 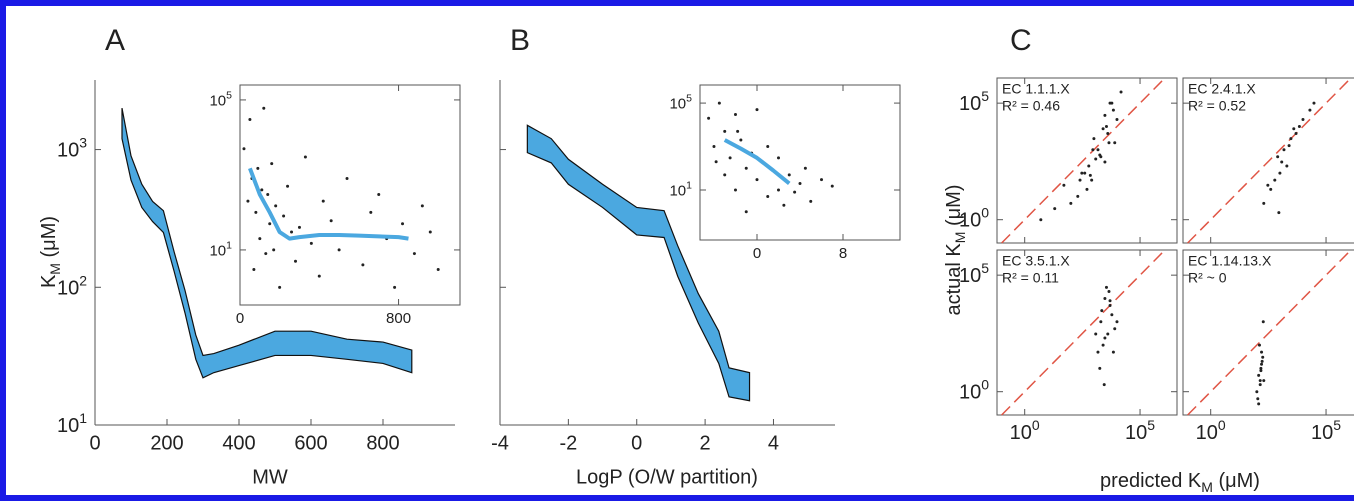 What do you see at coordinates (229, 245) in the screenshot?
I see `tick-exponent: 1` at bounding box center [229, 245].